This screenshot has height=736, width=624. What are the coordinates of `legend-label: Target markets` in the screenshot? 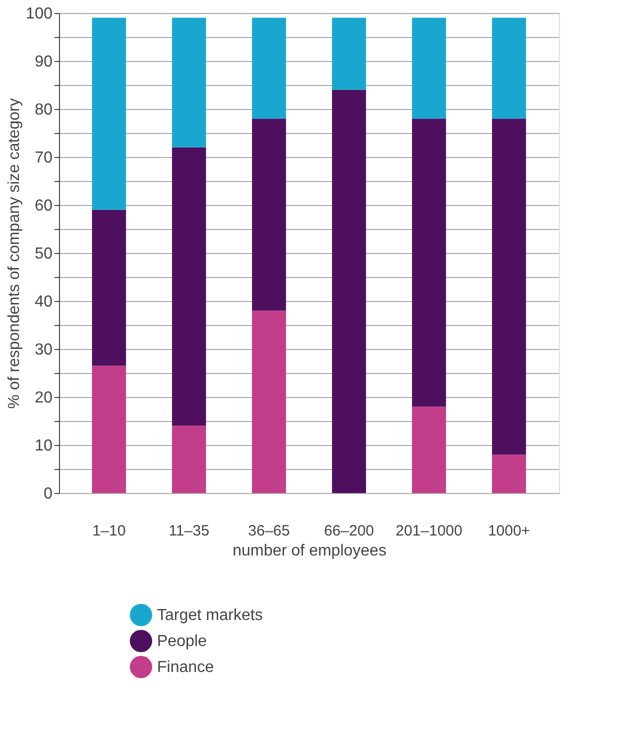 It's located at (210, 615).